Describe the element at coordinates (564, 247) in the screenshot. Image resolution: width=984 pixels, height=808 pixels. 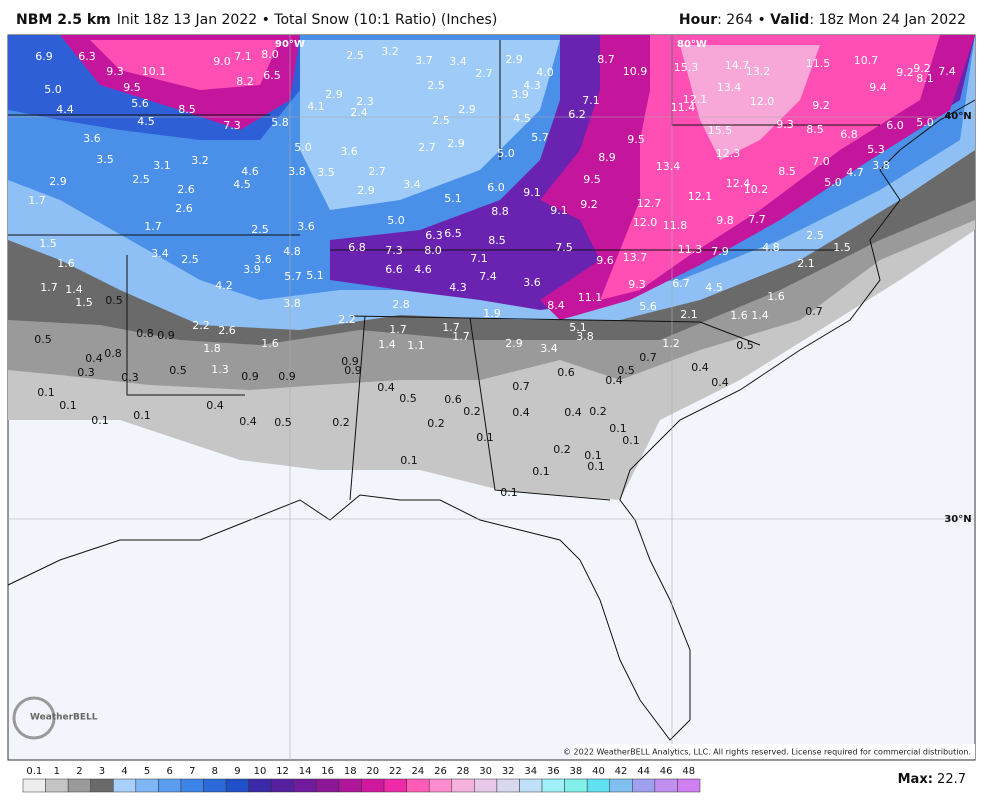
I see `snow-label: 7.5` at that location.